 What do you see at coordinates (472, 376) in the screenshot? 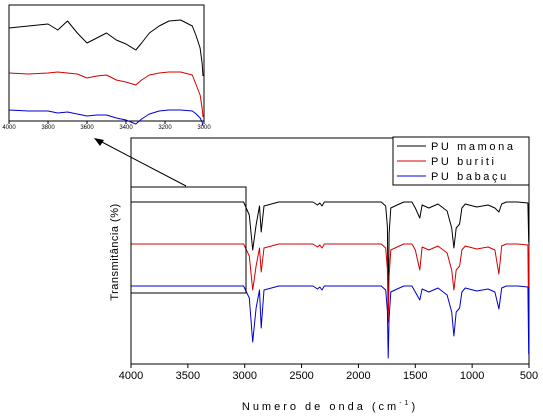
I see `main-x-tick-label: 1000` at bounding box center [472, 376].